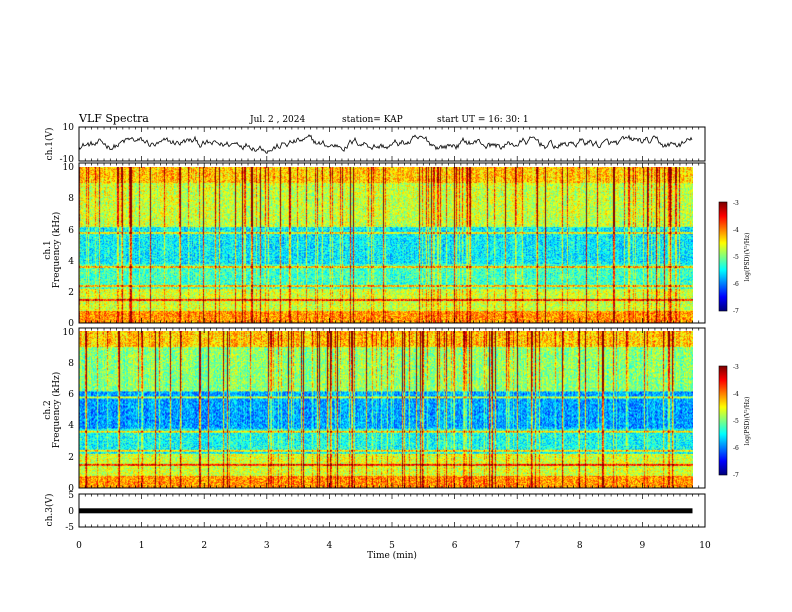 The image size is (792, 612). What do you see at coordinates (517, 546) in the screenshot?
I see `time-tick-label: 7` at bounding box center [517, 546].